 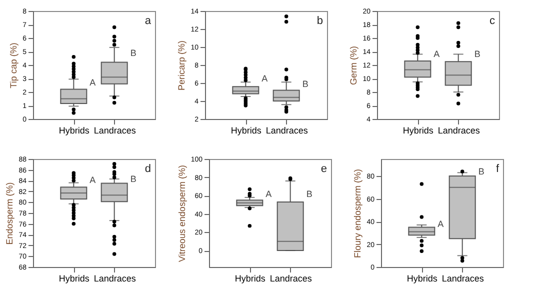 What do you see at coordinates (147, 169) in the screenshot?
I see `annotation: d` at bounding box center [147, 169].